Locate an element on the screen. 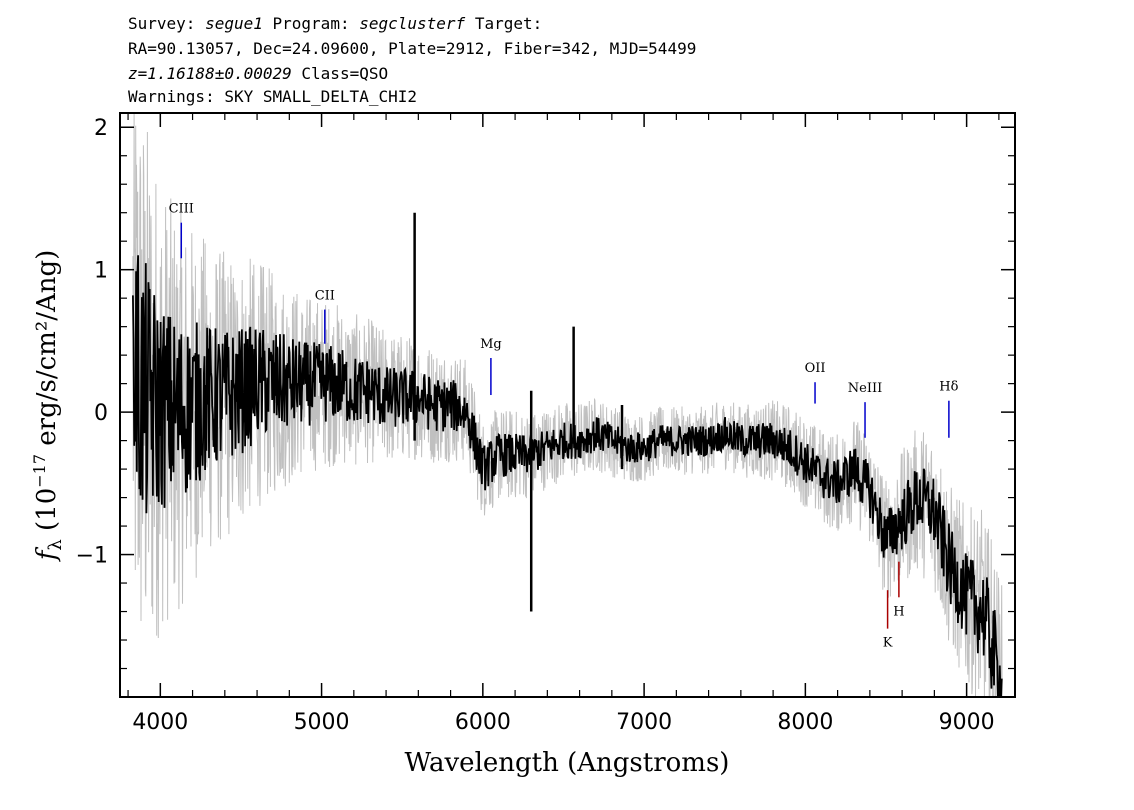  y-axis-title: fλ (10−17 erg/s/cm²/Ang) is located at coordinates (48, 406).